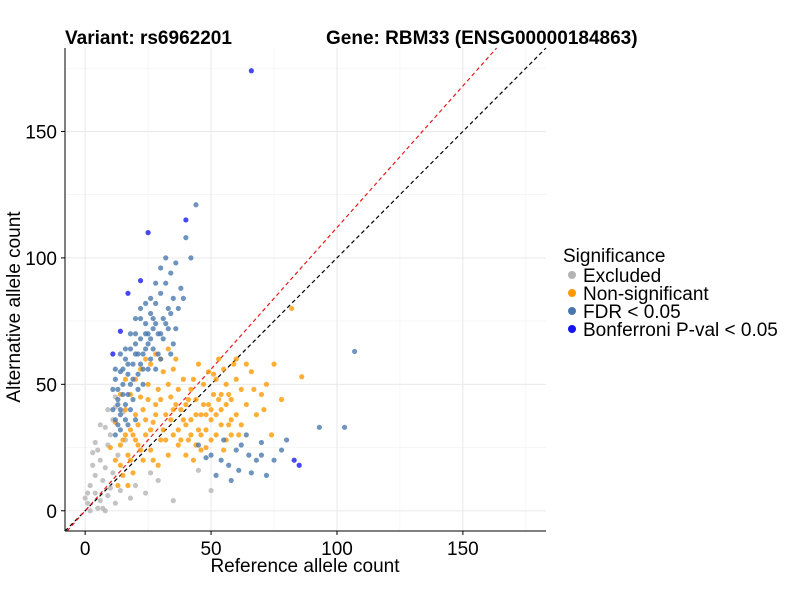  What do you see at coordinates (680, 330) in the screenshot?
I see `legend-label: Bonferroni P-val < 0.05` at bounding box center [680, 330].